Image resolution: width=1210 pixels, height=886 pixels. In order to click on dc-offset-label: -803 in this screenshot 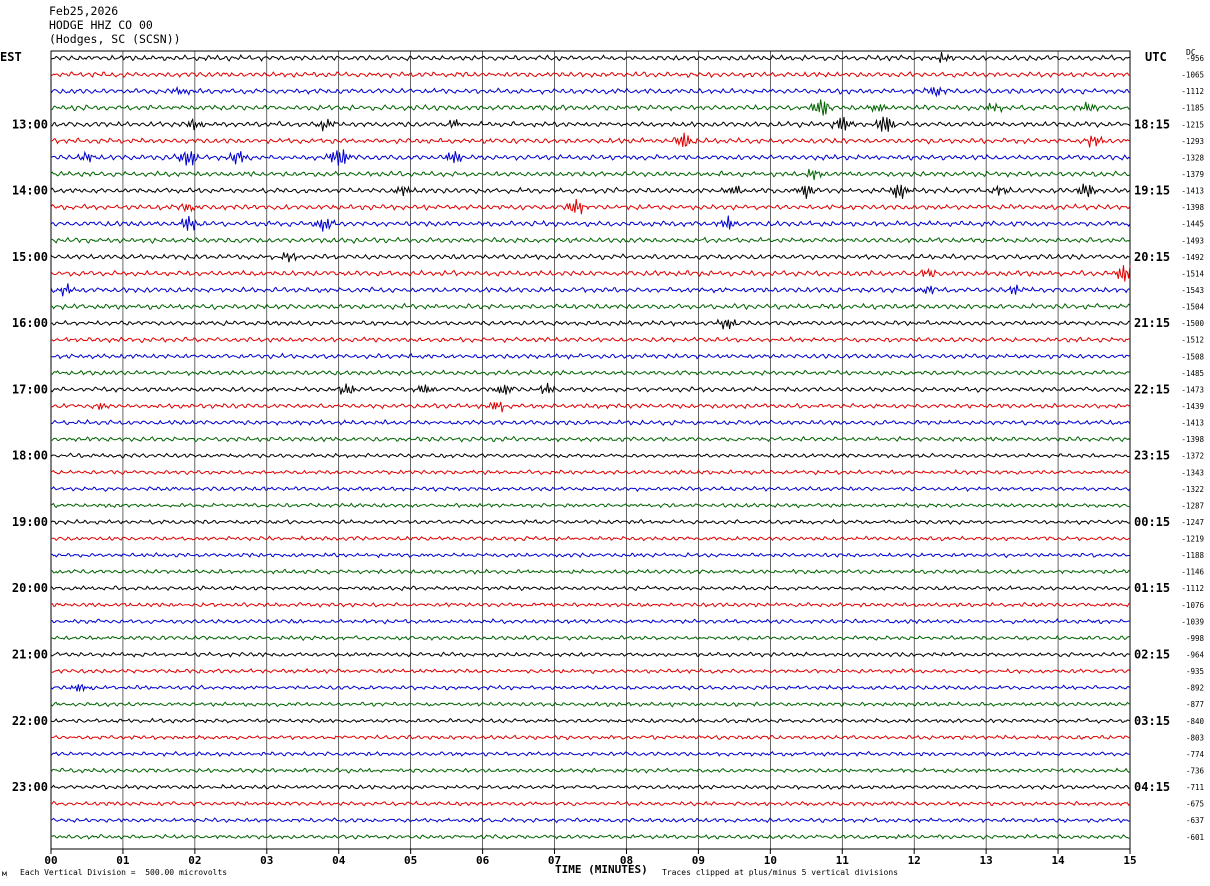, I will do `click(1195, 737)`.